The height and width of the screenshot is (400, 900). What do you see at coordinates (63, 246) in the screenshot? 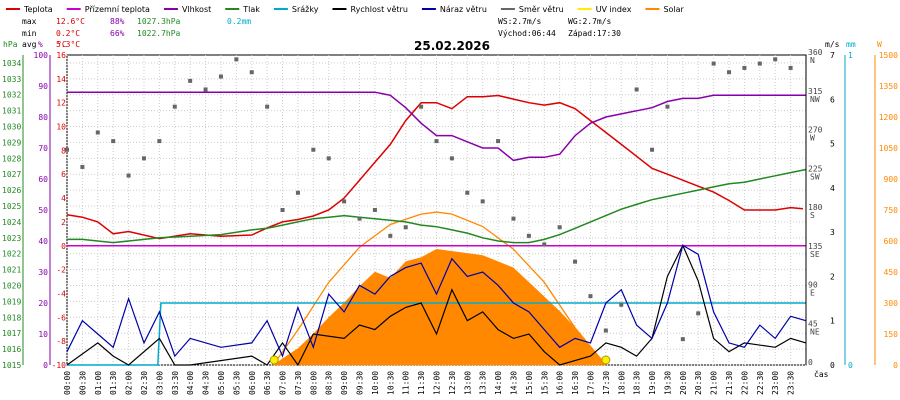
I see `temp-tick-label: 0` at bounding box center [63, 246].